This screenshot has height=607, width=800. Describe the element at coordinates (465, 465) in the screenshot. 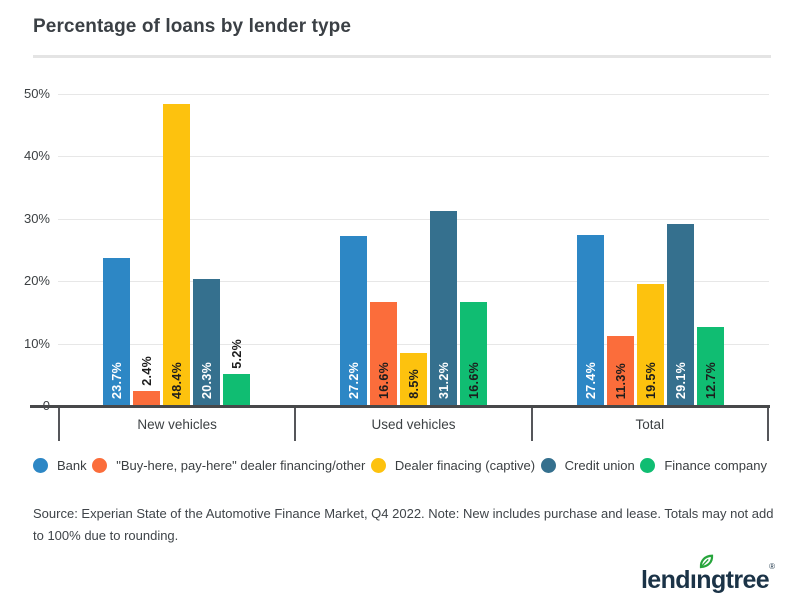

I see `legend-label: Dealer finacing (captive)` at that location.